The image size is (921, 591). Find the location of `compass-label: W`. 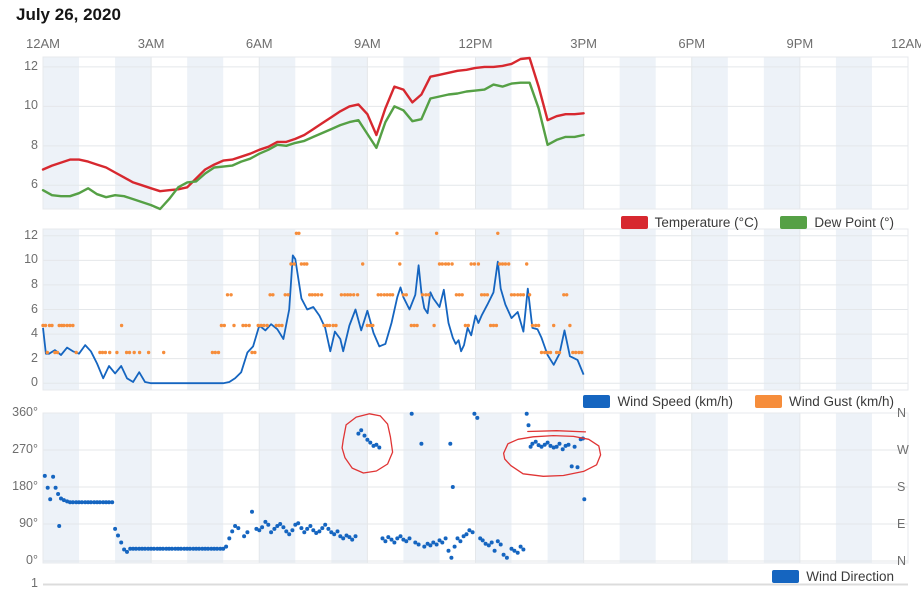

compass-label: W is located at coordinates (903, 449).